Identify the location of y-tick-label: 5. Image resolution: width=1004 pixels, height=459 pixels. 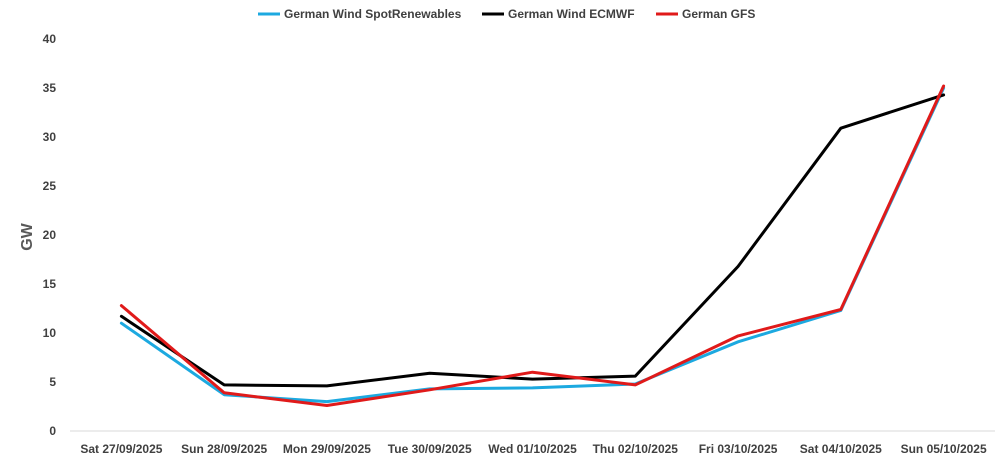
(52, 382).